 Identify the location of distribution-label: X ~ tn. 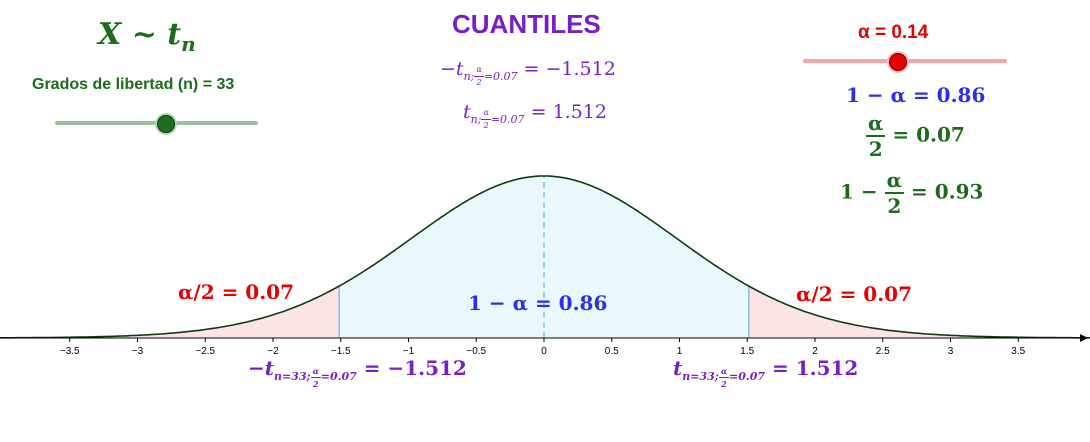
(147, 36).